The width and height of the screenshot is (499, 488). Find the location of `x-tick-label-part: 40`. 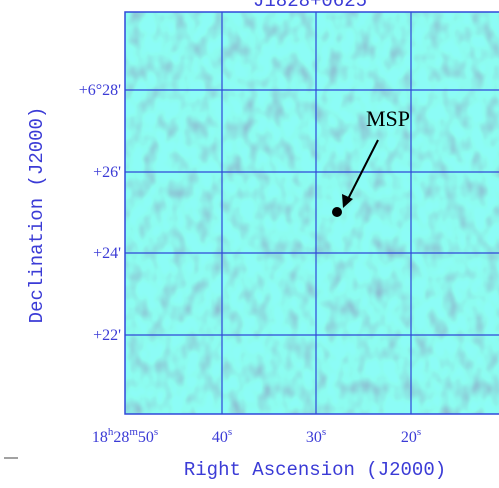

x-tick-label-part: 40 is located at coordinates (220, 437).